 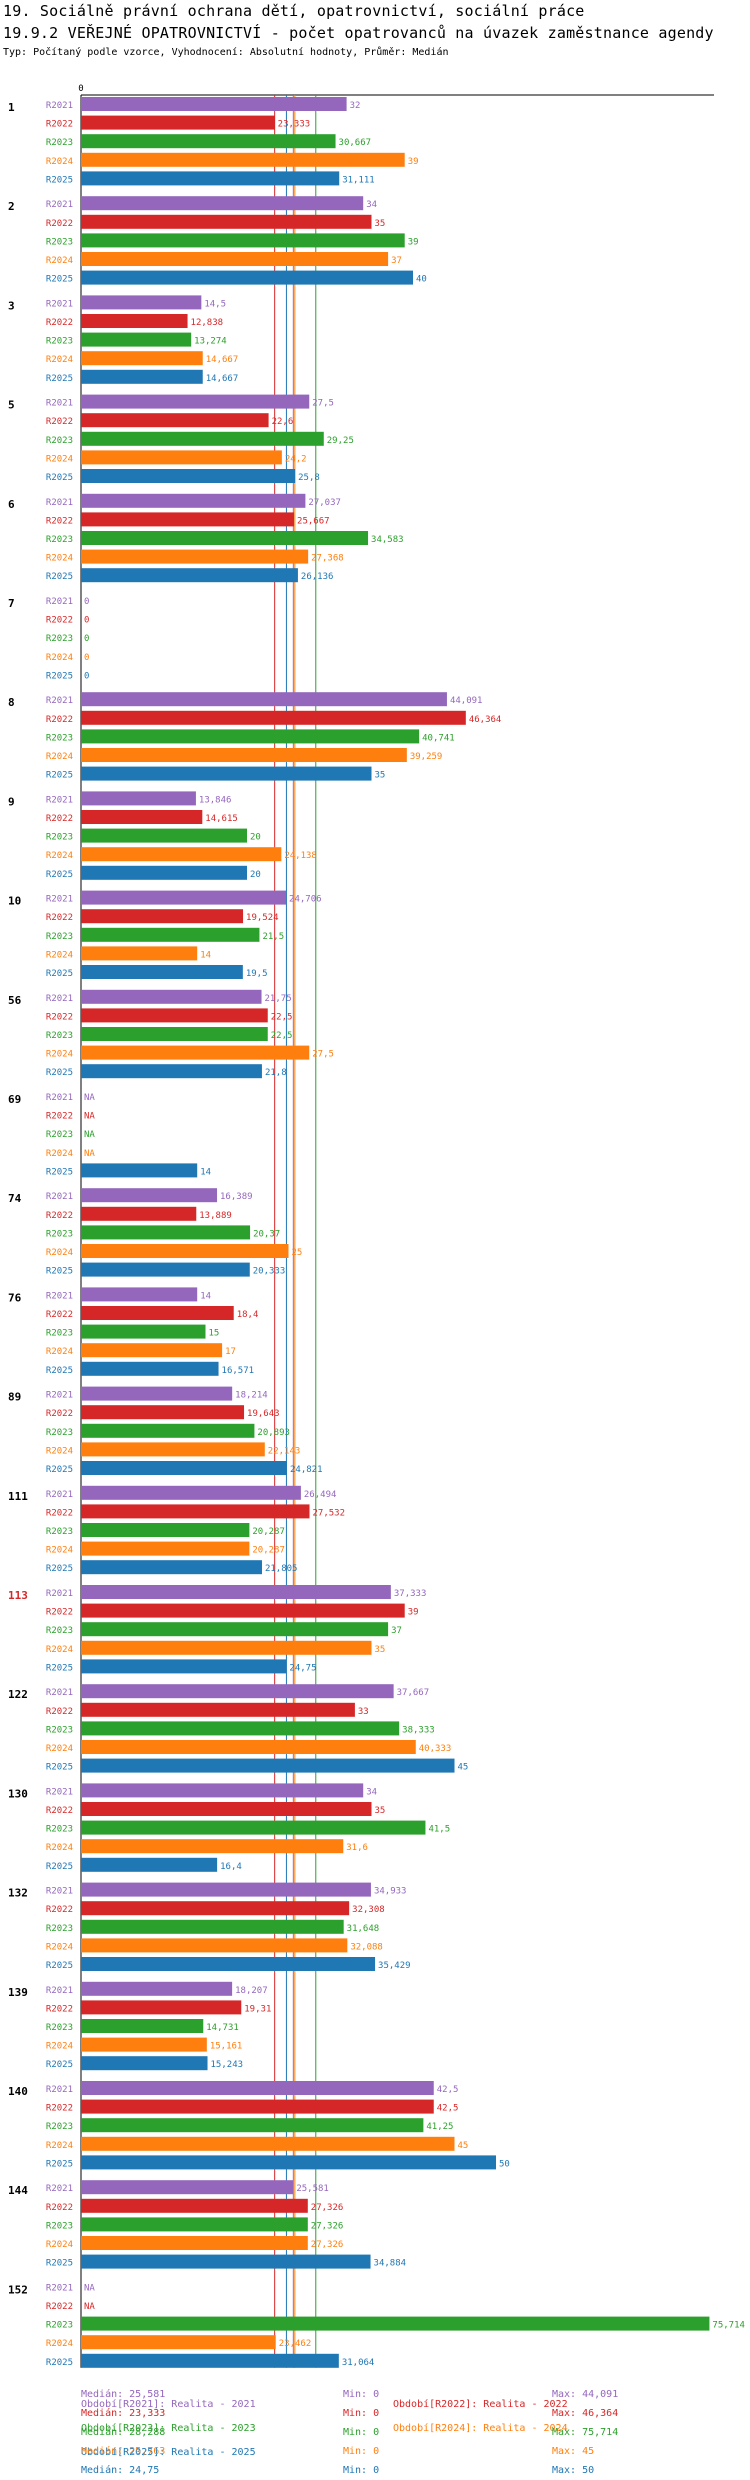 What do you see at coordinates (202, 438) in the screenshot?
I see `bar-5-R2023` at bounding box center [202, 438].